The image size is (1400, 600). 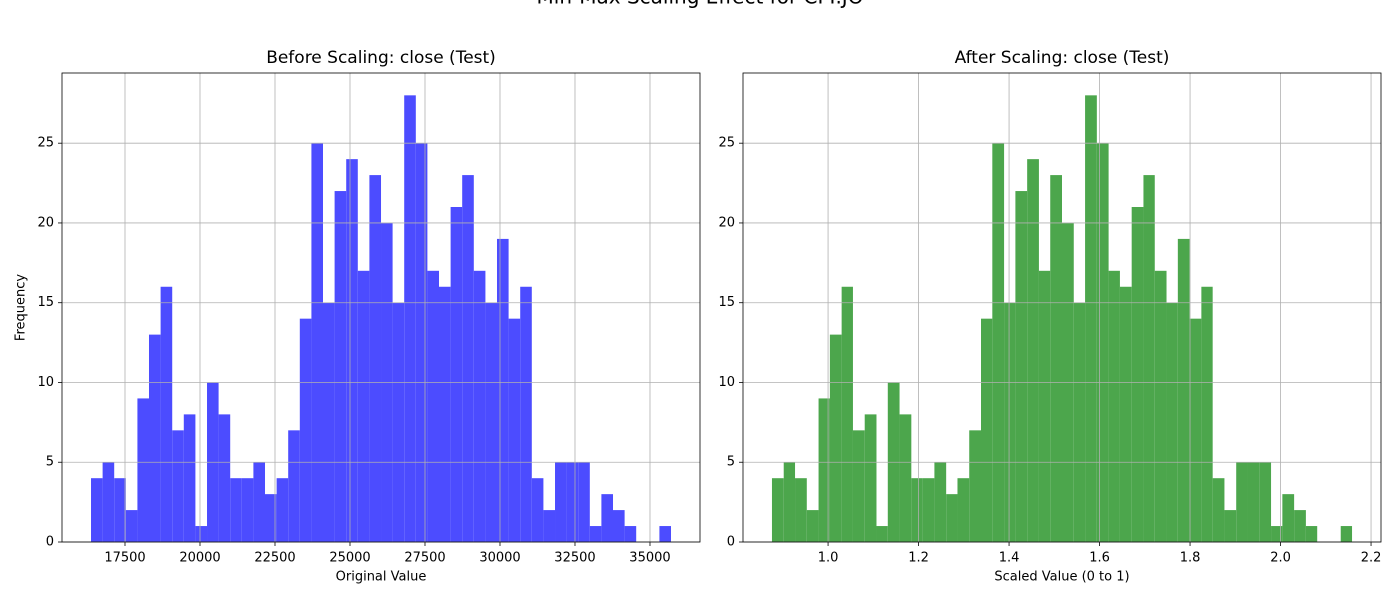 What do you see at coordinates (199, 558) in the screenshot?
I see `x-tick-label: 20000` at bounding box center [199, 558].